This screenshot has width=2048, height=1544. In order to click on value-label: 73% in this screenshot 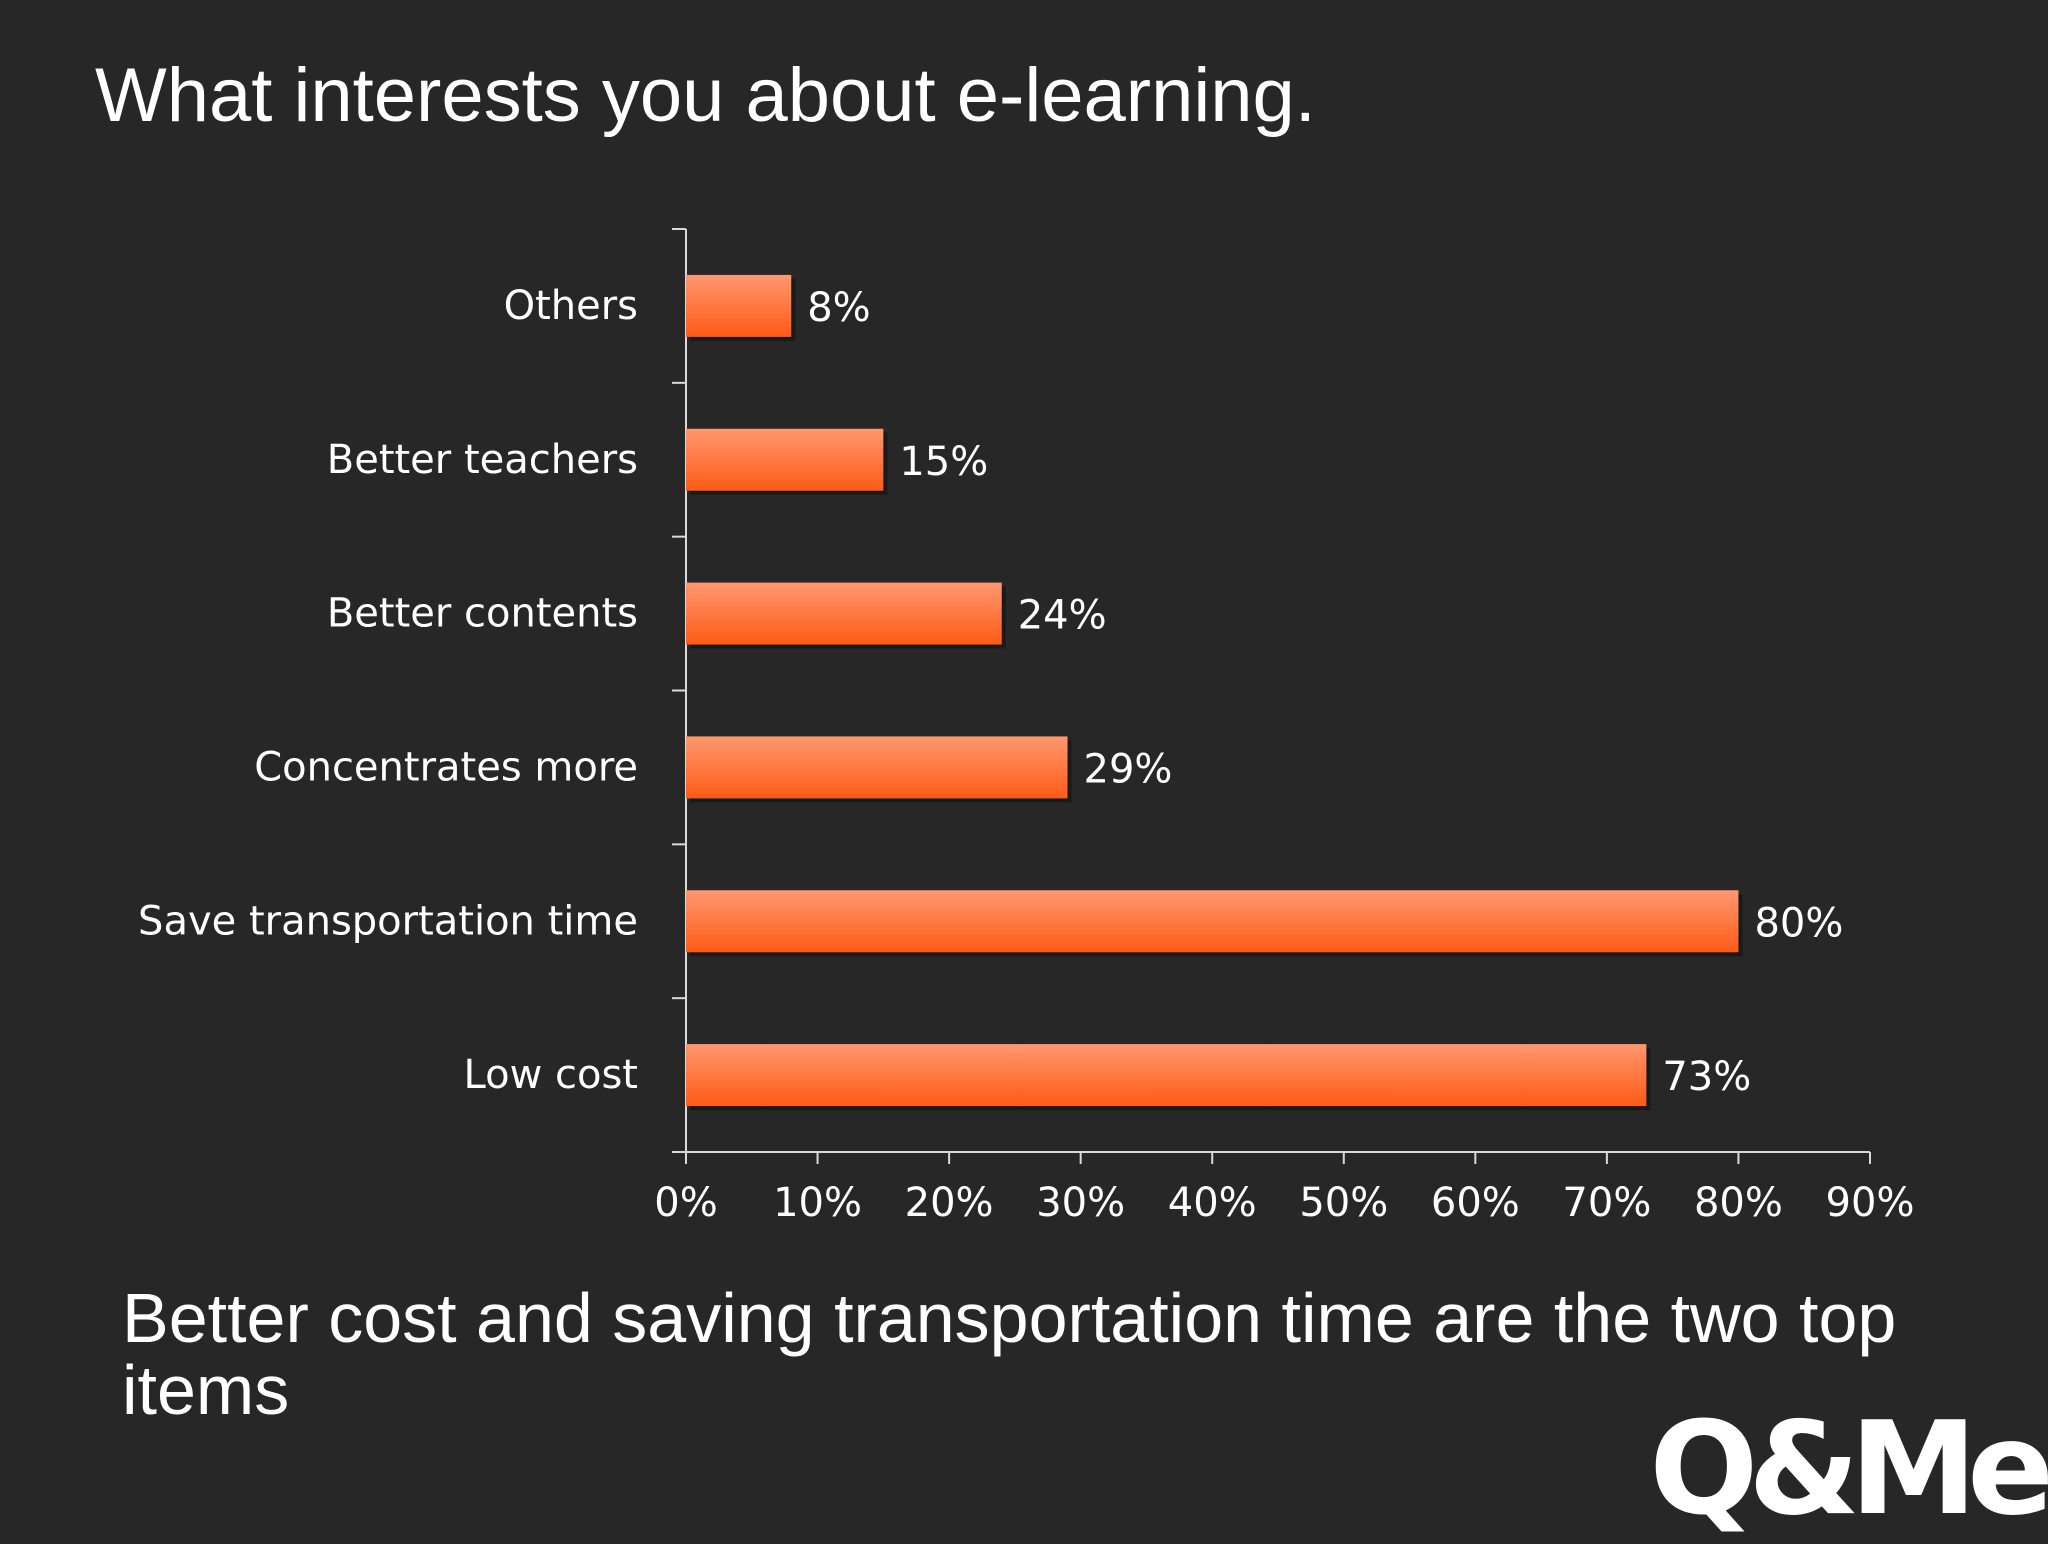, I will do `click(1706, 1077)`.